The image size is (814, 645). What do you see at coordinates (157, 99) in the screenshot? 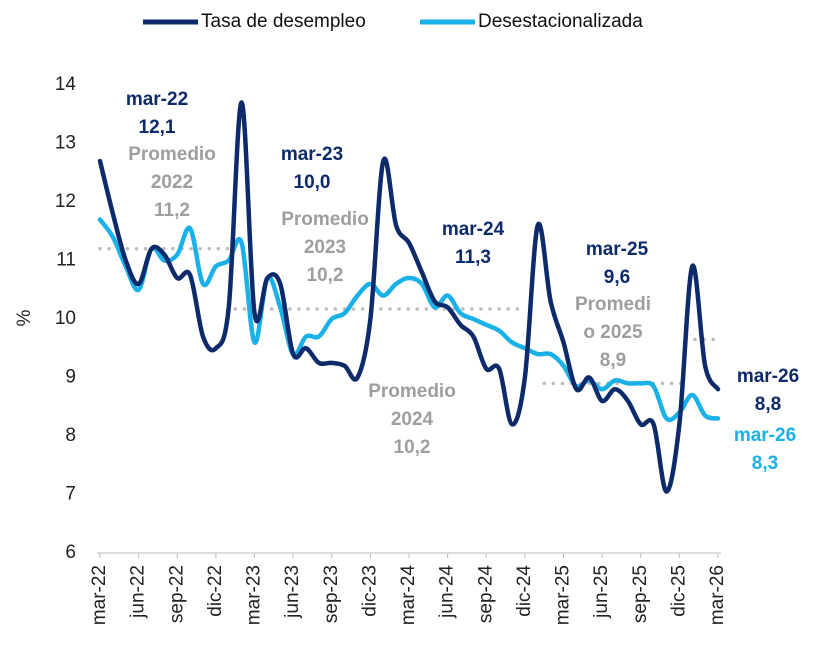
I see `annotation: mar-22` at bounding box center [157, 99].